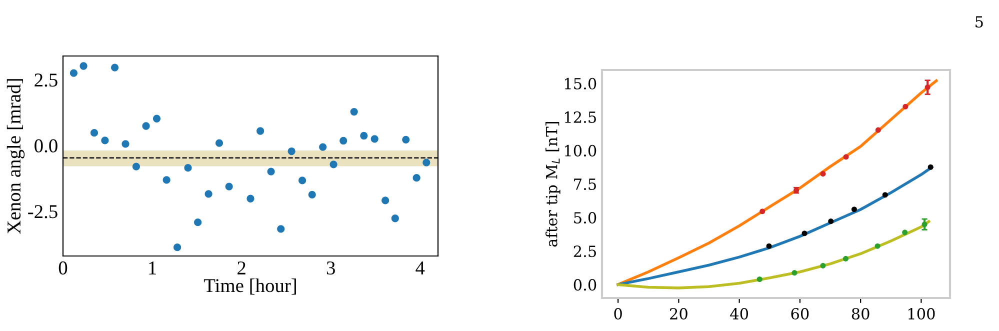 Image resolution: width=999 pixels, height=331 pixels. What do you see at coordinates (420, 268) in the screenshot?
I see `x-tick-label: 4` at bounding box center [420, 268].